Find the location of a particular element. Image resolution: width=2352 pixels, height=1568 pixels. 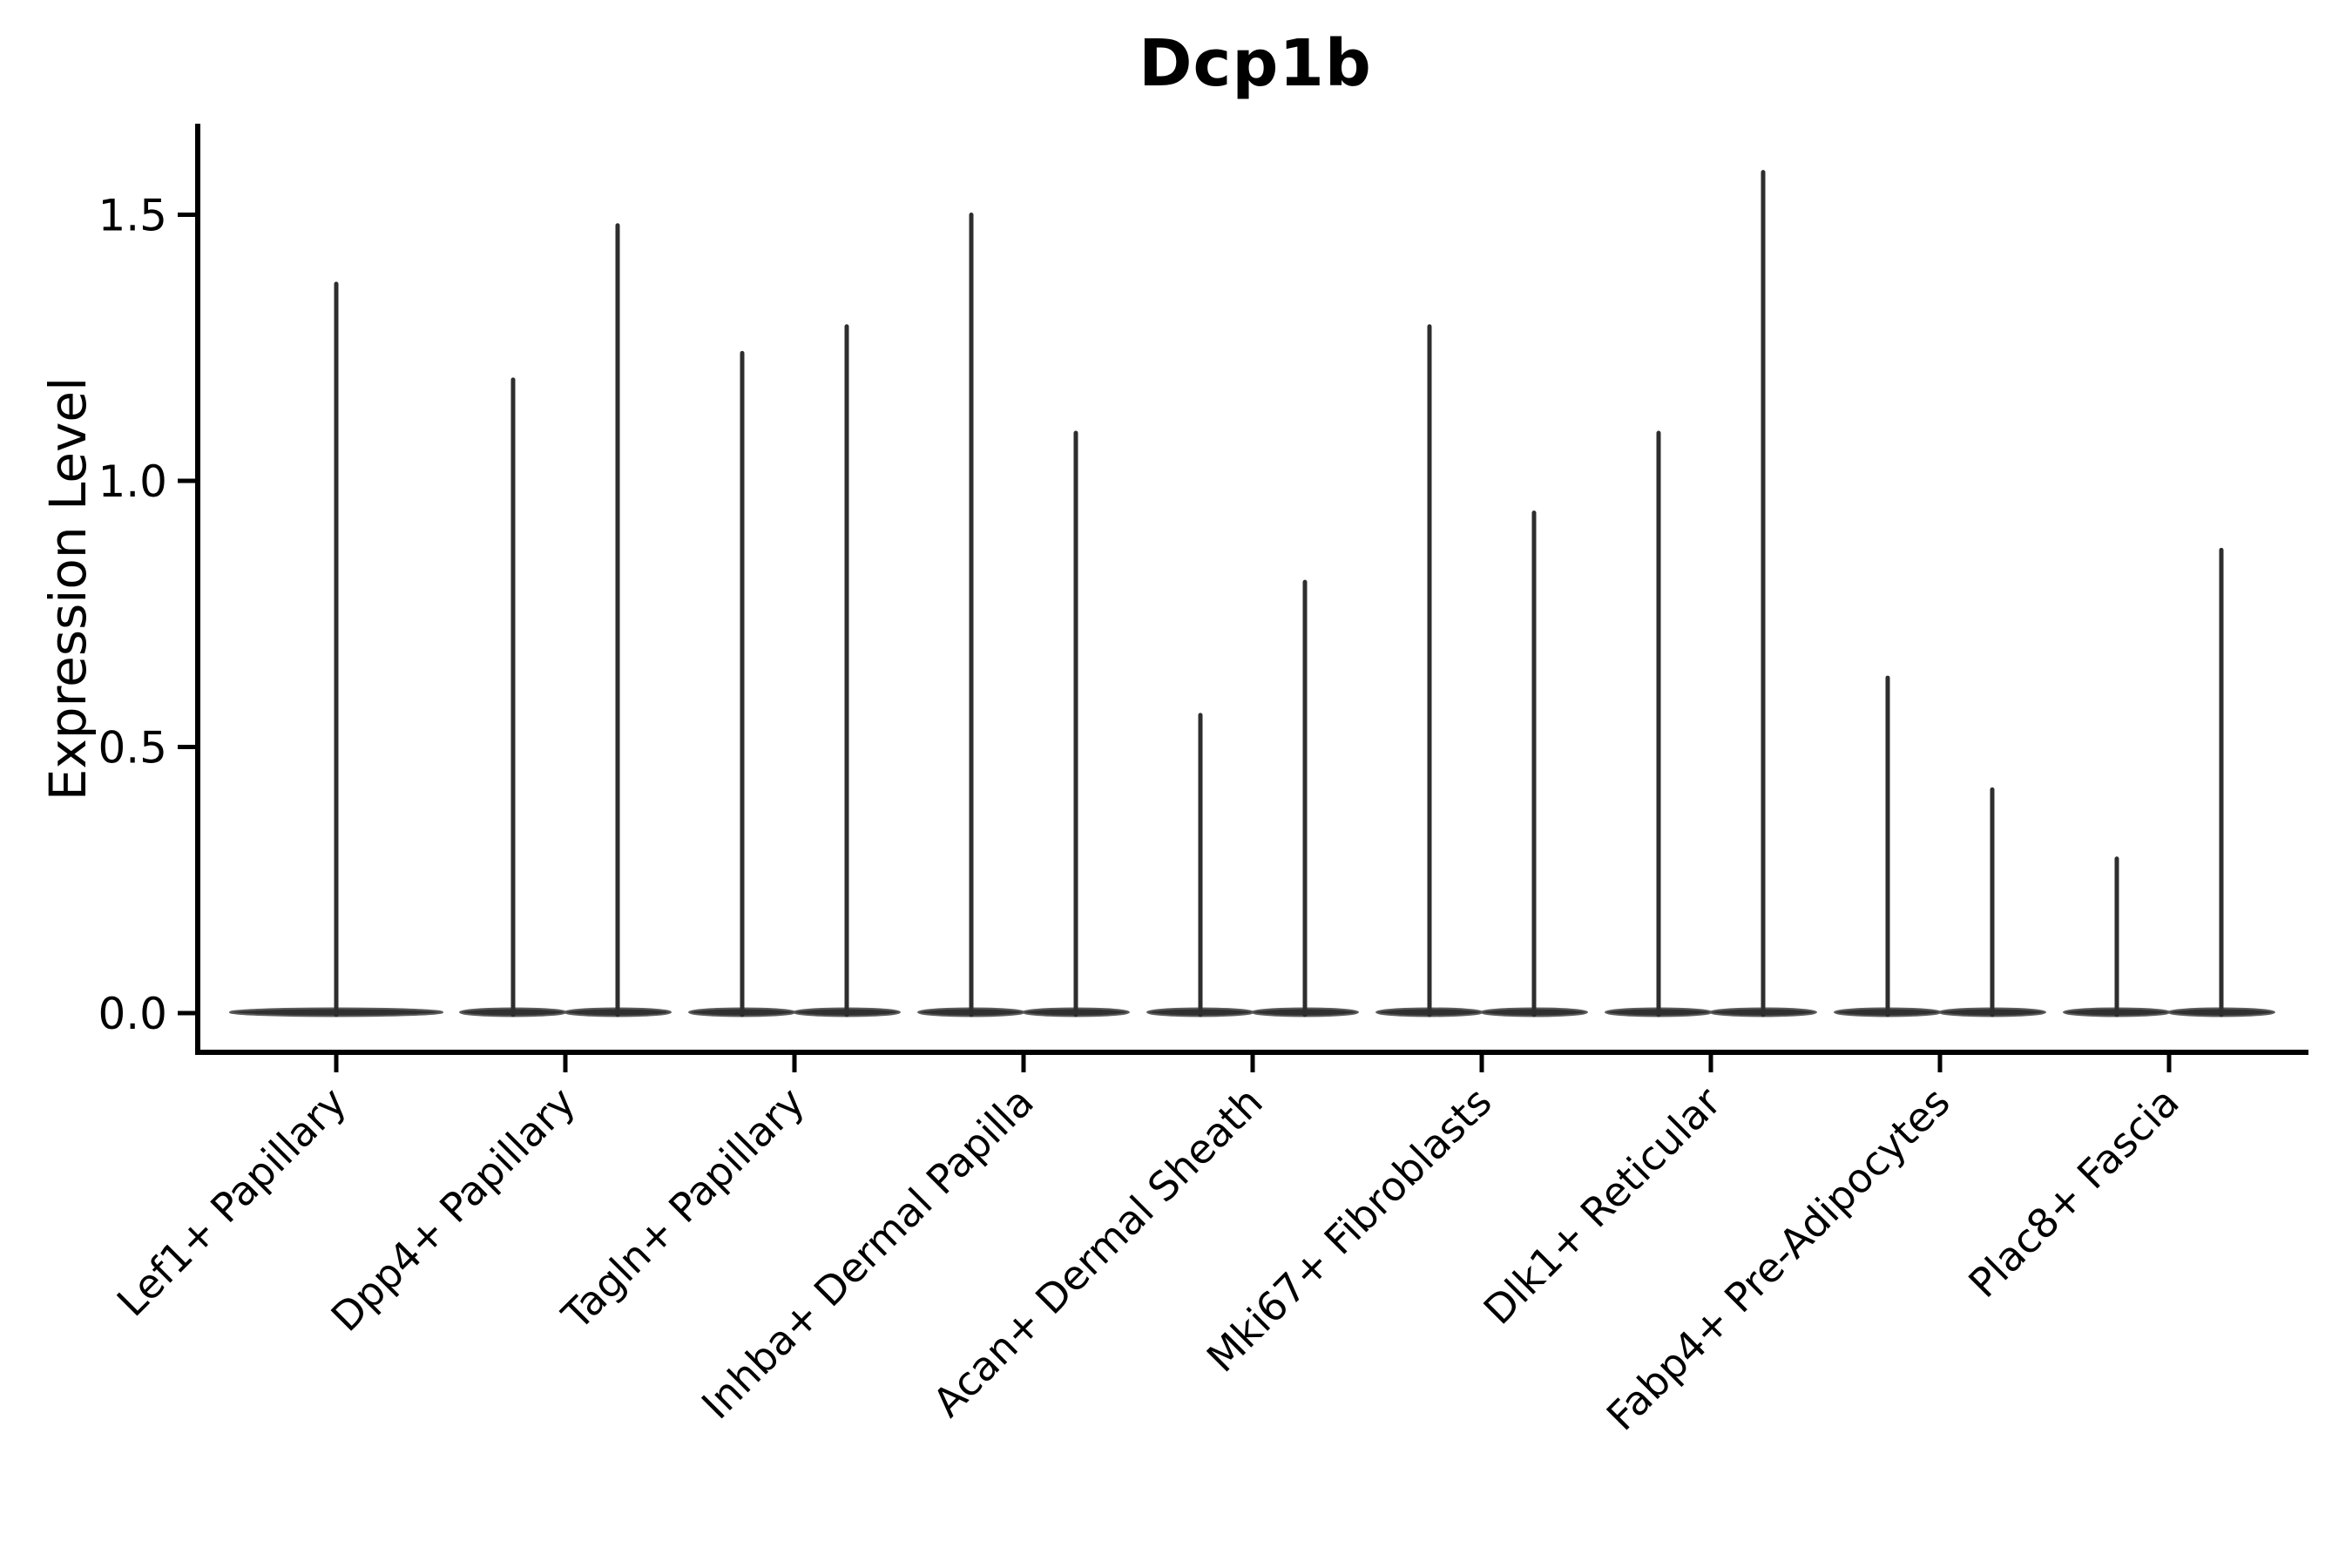

y-tick-label: 1.0 is located at coordinates (132, 481).